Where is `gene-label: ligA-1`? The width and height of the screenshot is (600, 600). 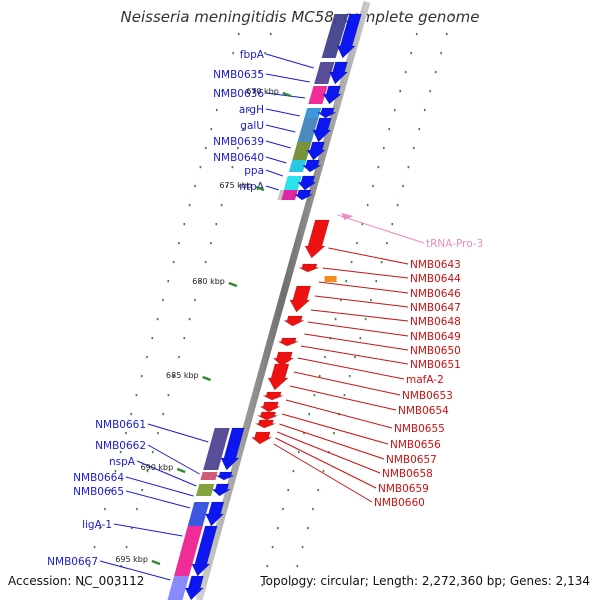 gene-label: ligA-1 is located at coordinates (97, 525).